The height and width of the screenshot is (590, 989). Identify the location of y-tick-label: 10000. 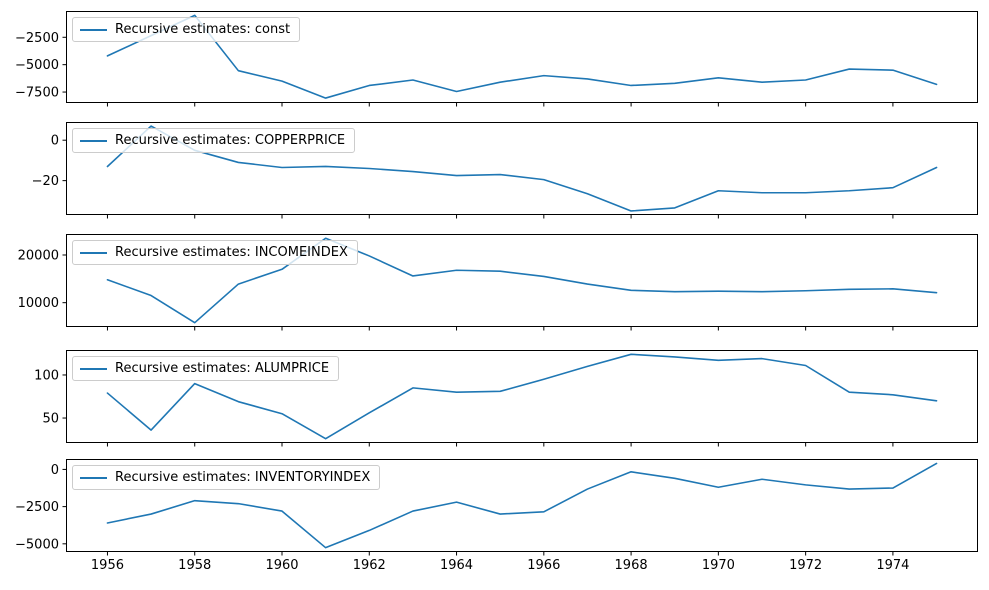
(38, 303).